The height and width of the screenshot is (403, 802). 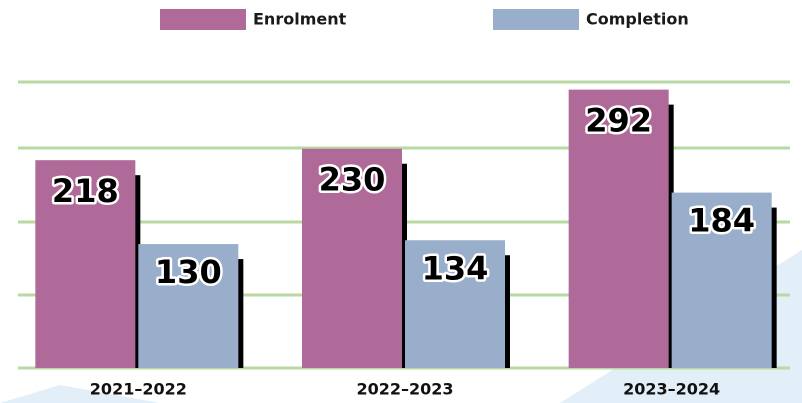 I want to click on value-label: 134, so click(x=455, y=268).